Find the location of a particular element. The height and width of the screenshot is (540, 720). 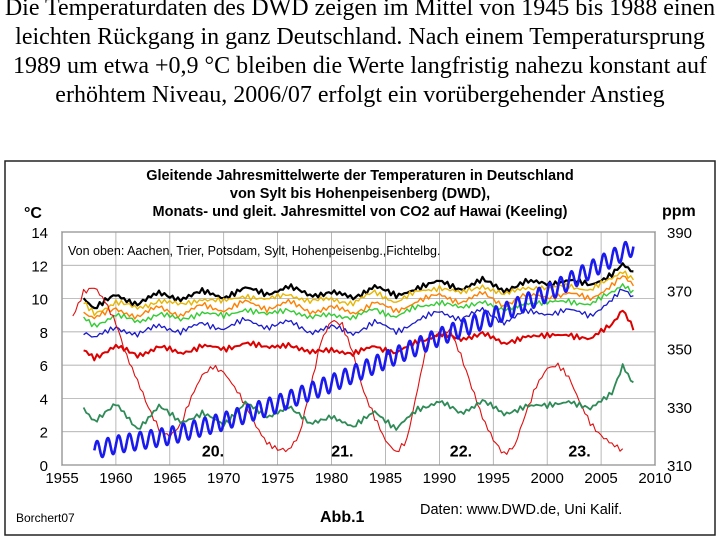

y-right-tick-label: 390 is located at coordinates (679, 233).